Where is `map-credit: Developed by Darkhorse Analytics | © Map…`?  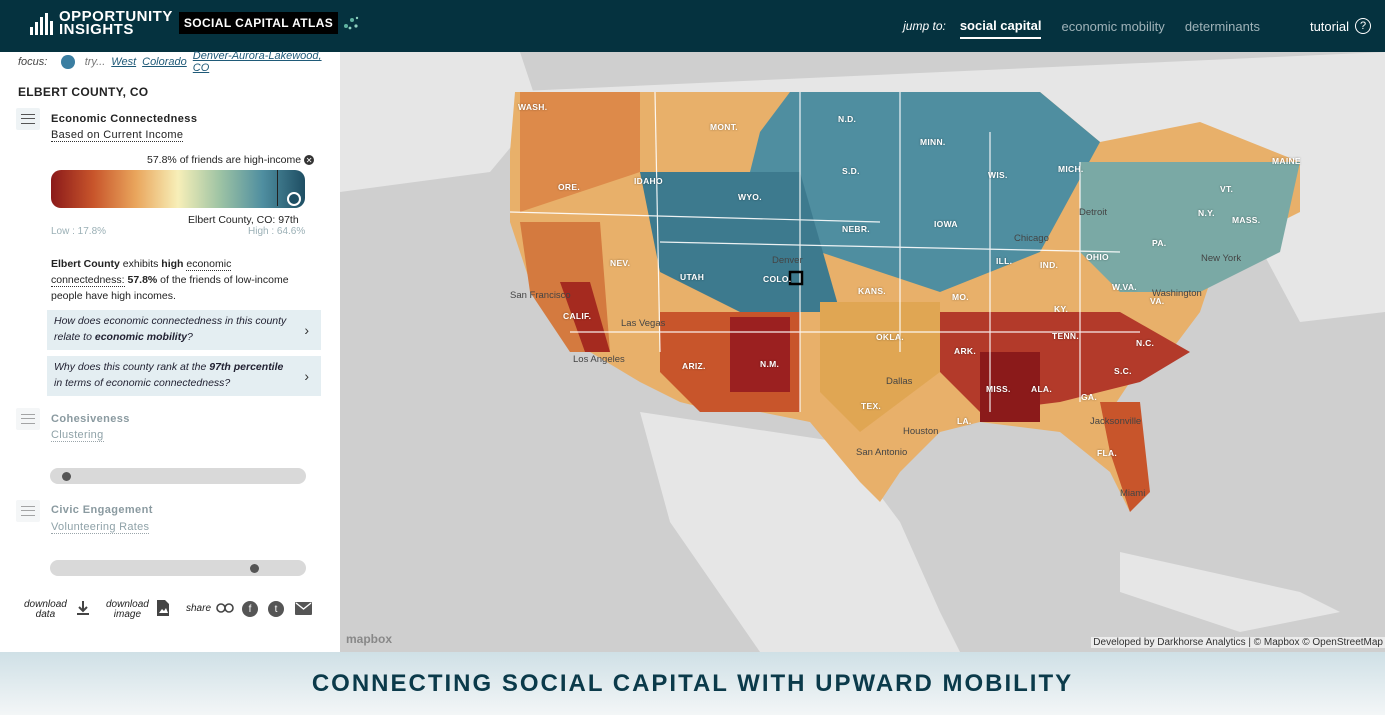
map-credit: Developed by Darkhorse Analytics | © Map… is located at coordinates (1238, 642).